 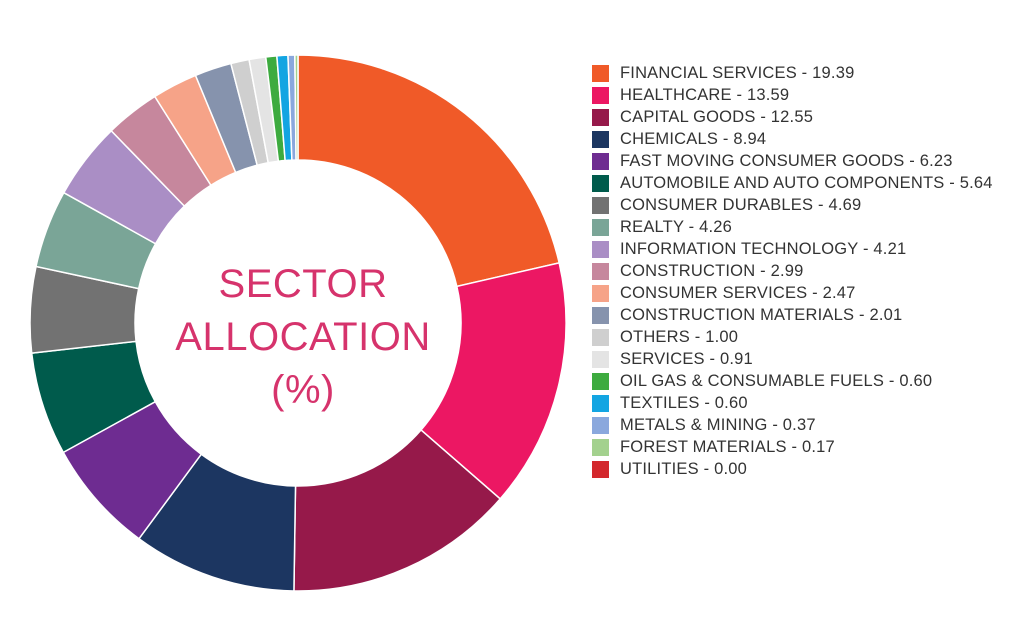 What do you see at coordinates (600, 447) in the screenshot?
I see `legend-swatch-forest-materials` at bounding box center [600, 447].